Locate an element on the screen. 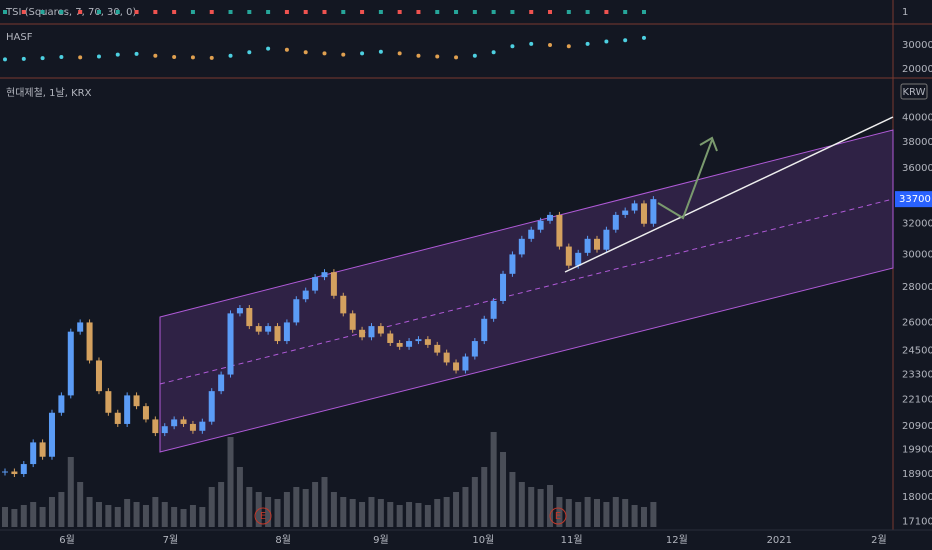  y-tick-label: 36000 is located at coordinates (917, 168).